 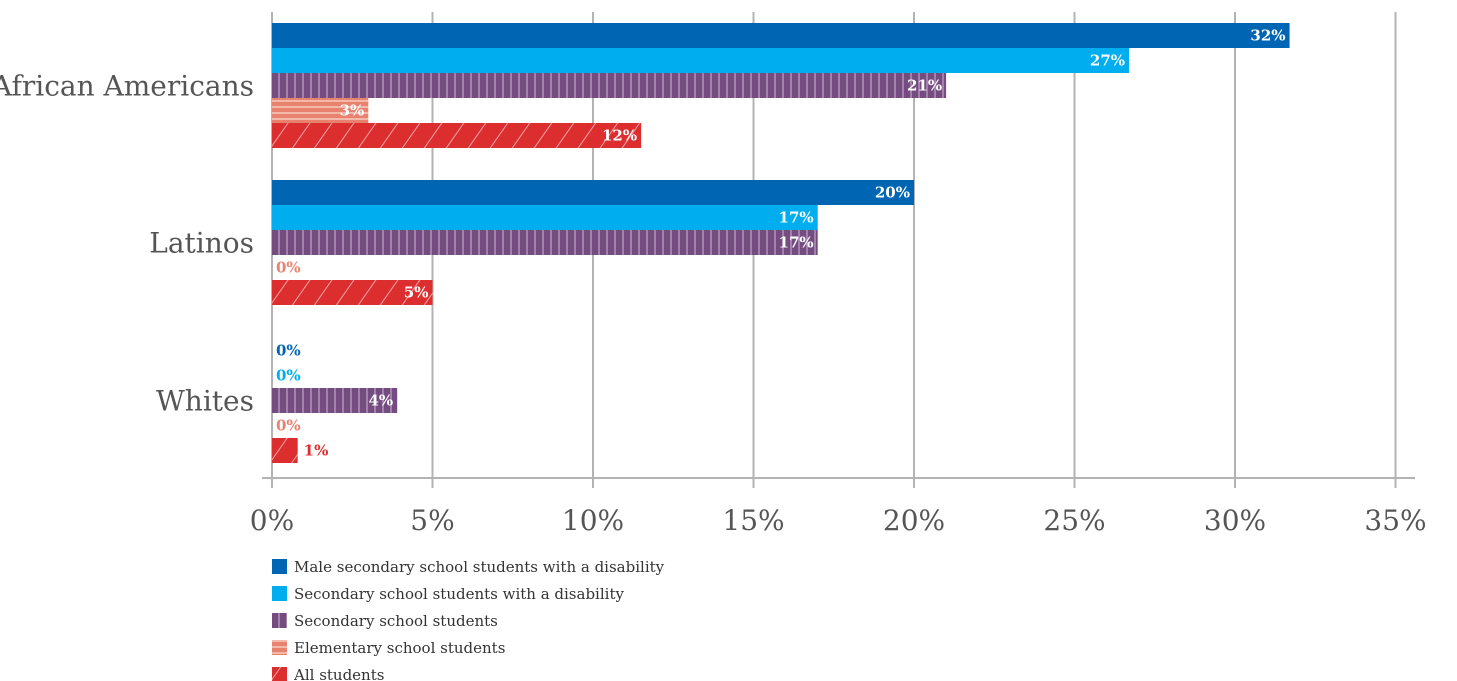 What do you see at coordinates (380, 401) in the screenshot?
I see `data-label: 4%` at bounding box center [380, 401].